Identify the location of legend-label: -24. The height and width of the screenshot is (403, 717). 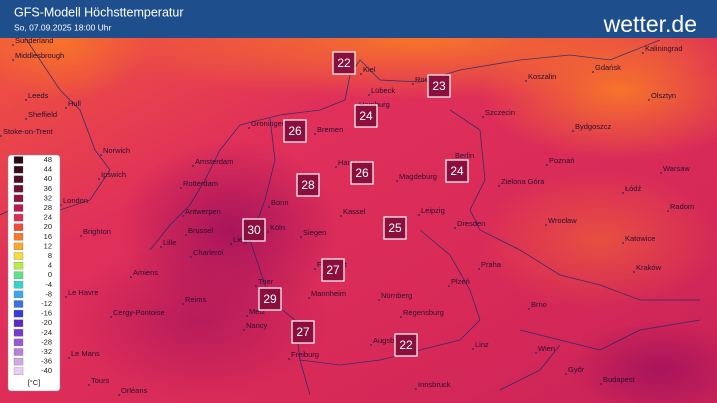
(46, 332).